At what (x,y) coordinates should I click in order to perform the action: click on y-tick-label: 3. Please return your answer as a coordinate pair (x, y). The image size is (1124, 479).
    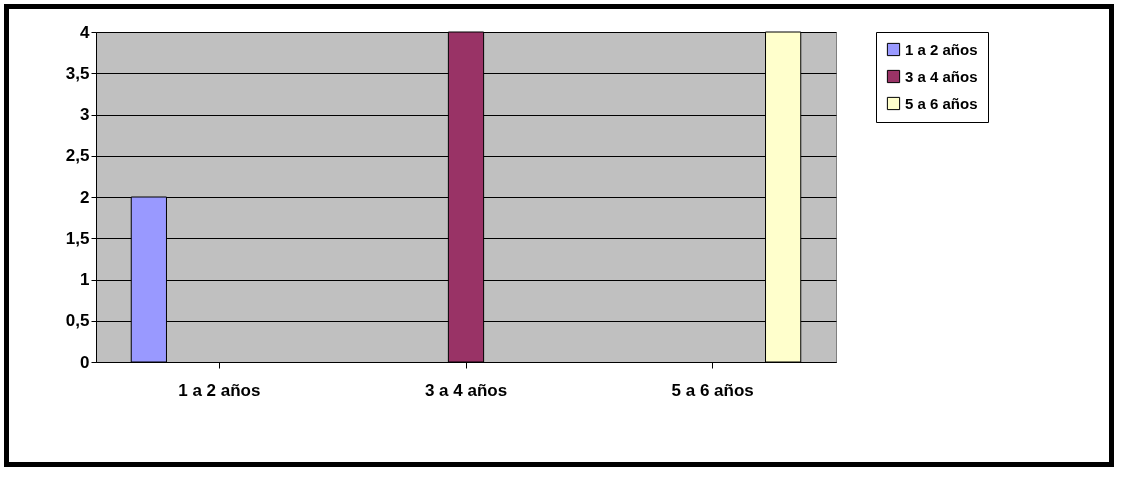
    Looking at the image, I should click on (85, 114).